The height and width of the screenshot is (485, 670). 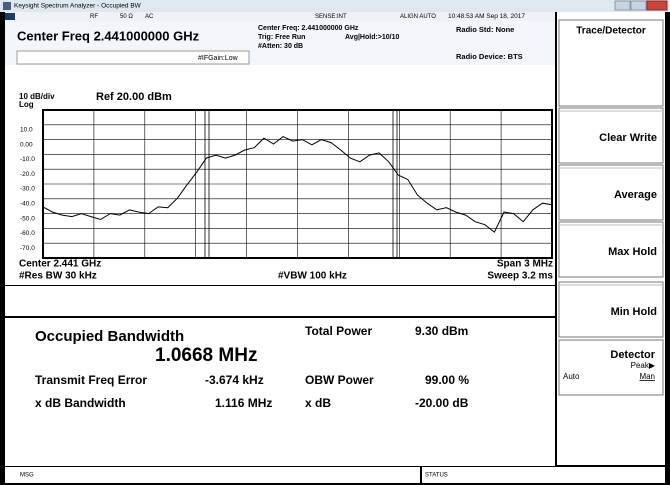 What do you see at coordinates (331, 17) in the screenshot?
I see `sense: SENSE:INT` at bounding box center [331, 17].